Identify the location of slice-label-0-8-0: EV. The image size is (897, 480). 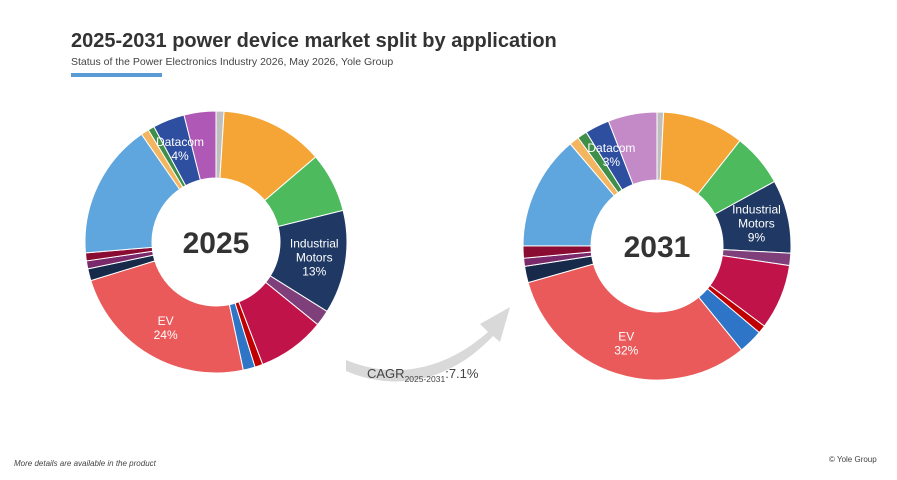
(166, 321).